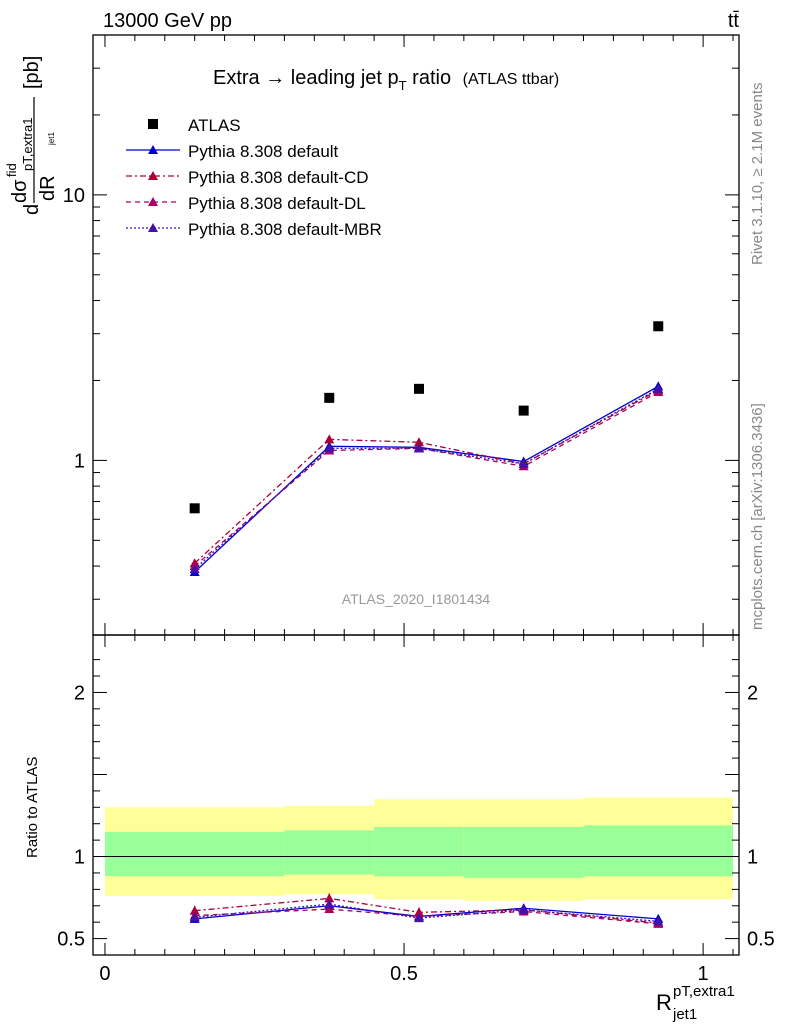 The width and height of the screenshot is (786, 1024). I want to click on chart-title-main: Extra → leading jet p, so click(306, 78).